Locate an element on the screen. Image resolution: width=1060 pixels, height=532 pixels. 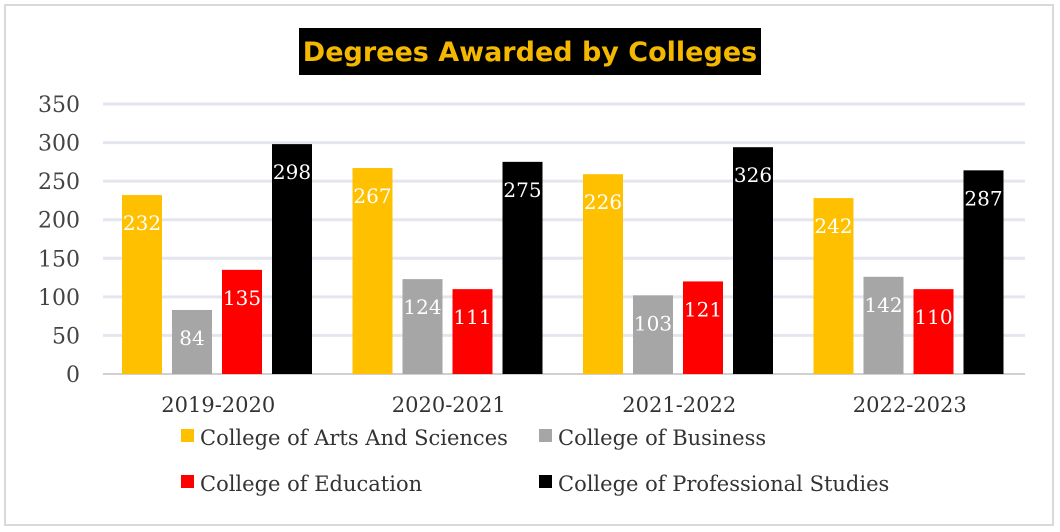
data-label: 84 is located at coordinates (191, 338).